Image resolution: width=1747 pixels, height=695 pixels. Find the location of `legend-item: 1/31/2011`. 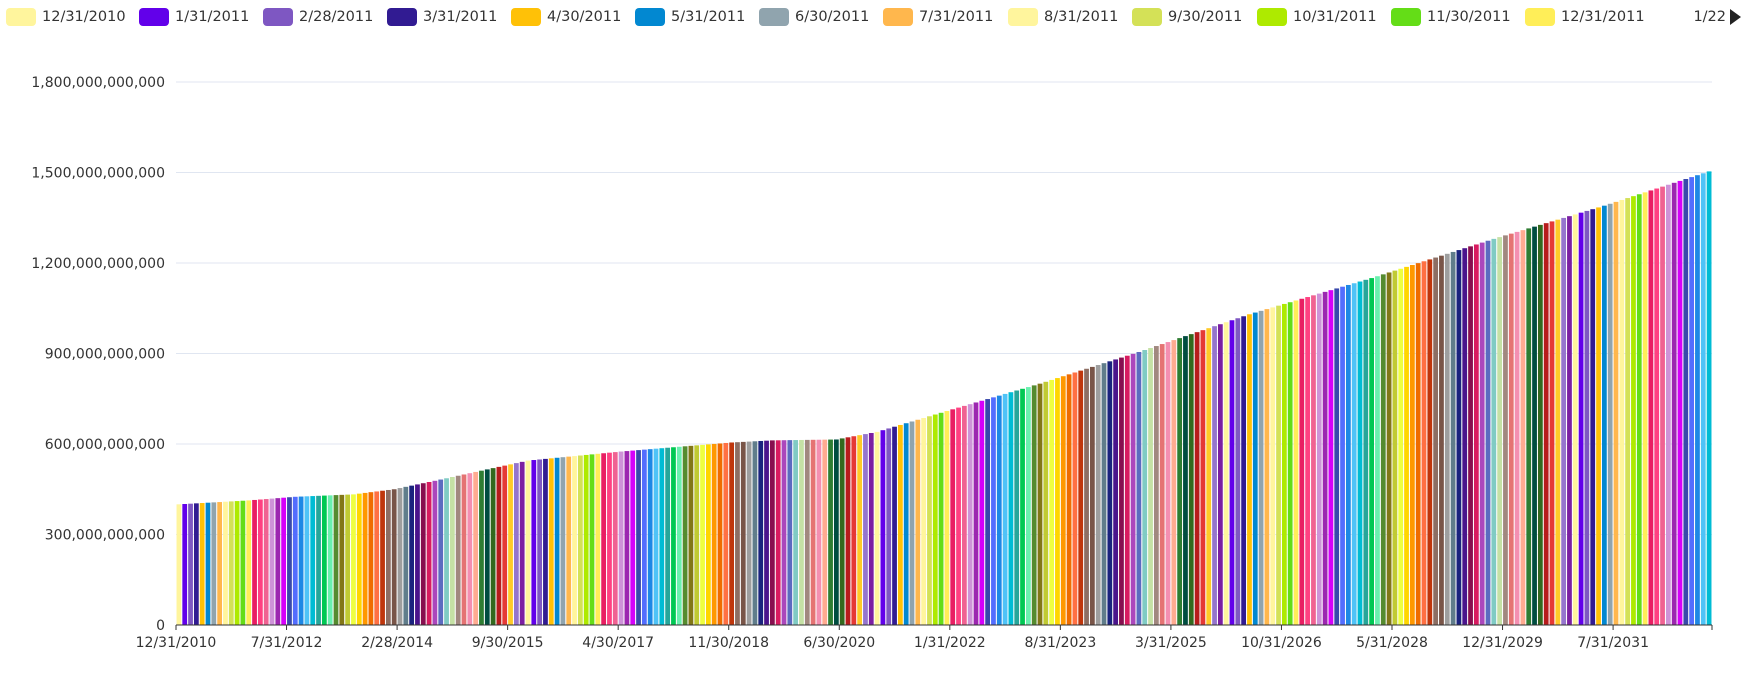

legend-item: 1/31/2011 is located at coordinates (194, 17).